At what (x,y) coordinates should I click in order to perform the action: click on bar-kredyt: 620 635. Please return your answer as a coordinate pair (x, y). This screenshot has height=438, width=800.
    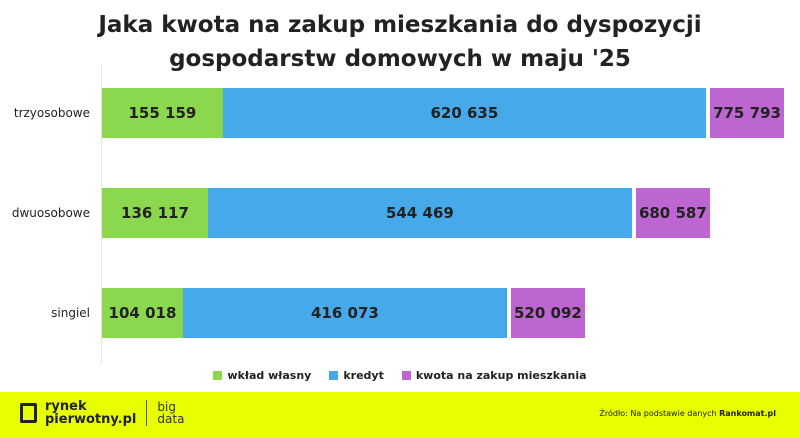
    Looking at the image, I should click on (464, 113).